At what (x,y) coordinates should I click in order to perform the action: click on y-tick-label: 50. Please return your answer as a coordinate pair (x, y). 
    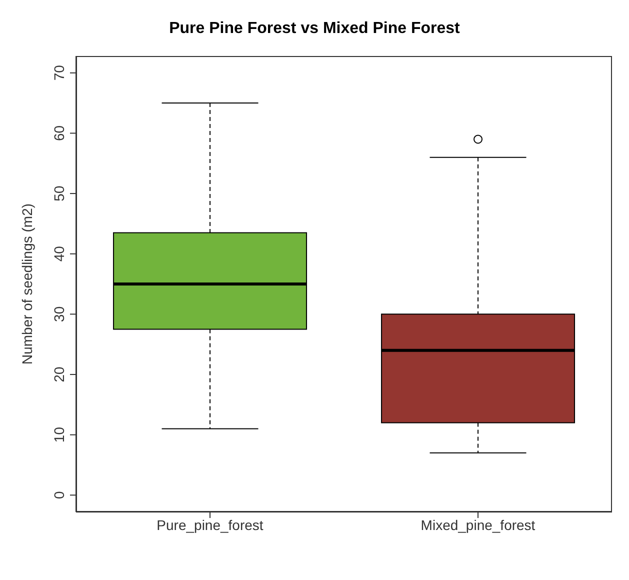
    Looking at the image, I should click on (59, 194).